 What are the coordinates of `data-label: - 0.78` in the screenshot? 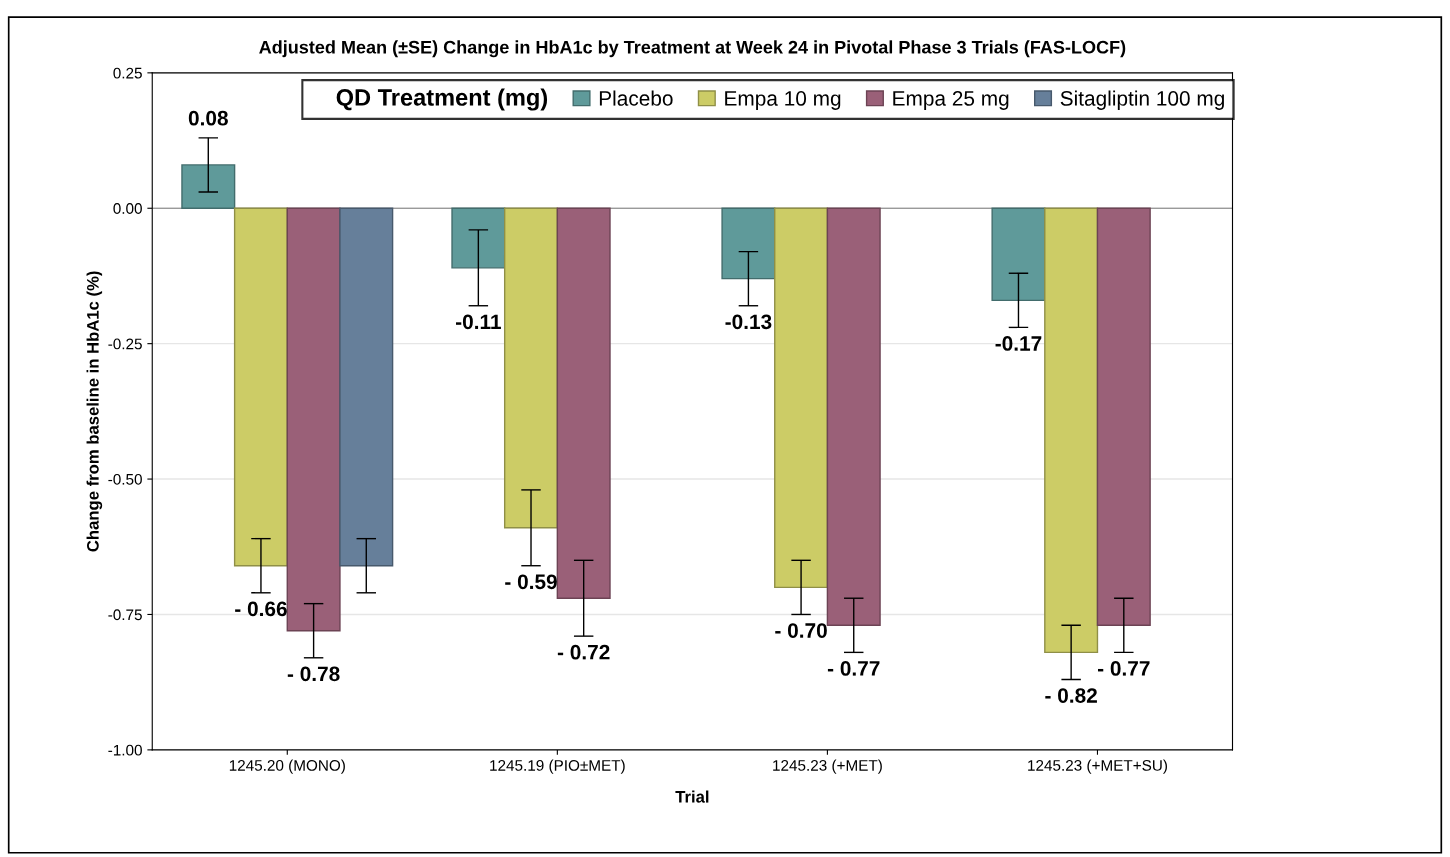 It's located at (313, 674).